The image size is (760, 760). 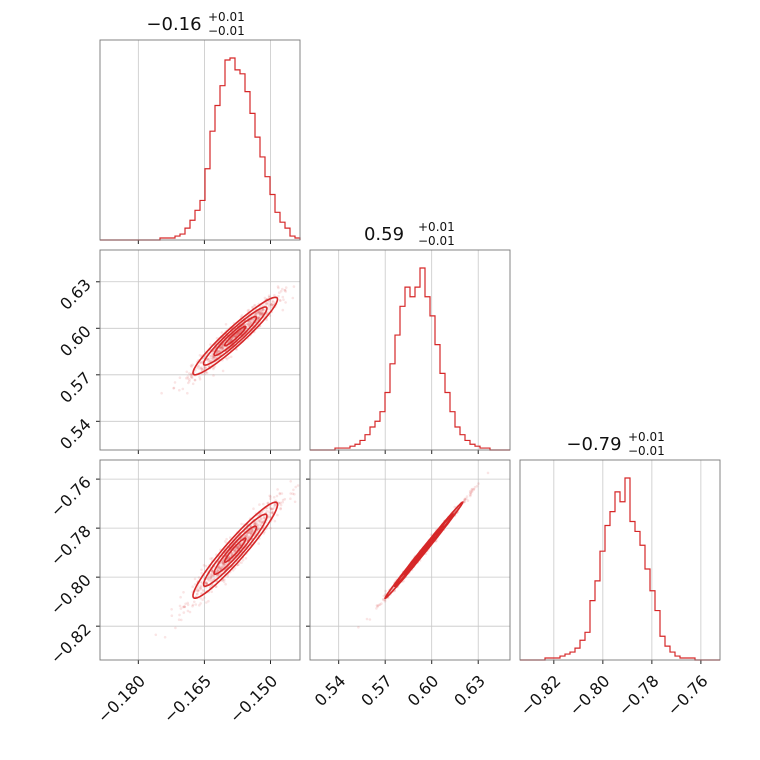 What do you see at coordinates (253, 698) in the screenshot?
I see `x-tick-label: −0.150` at bounding box center [253, 698].